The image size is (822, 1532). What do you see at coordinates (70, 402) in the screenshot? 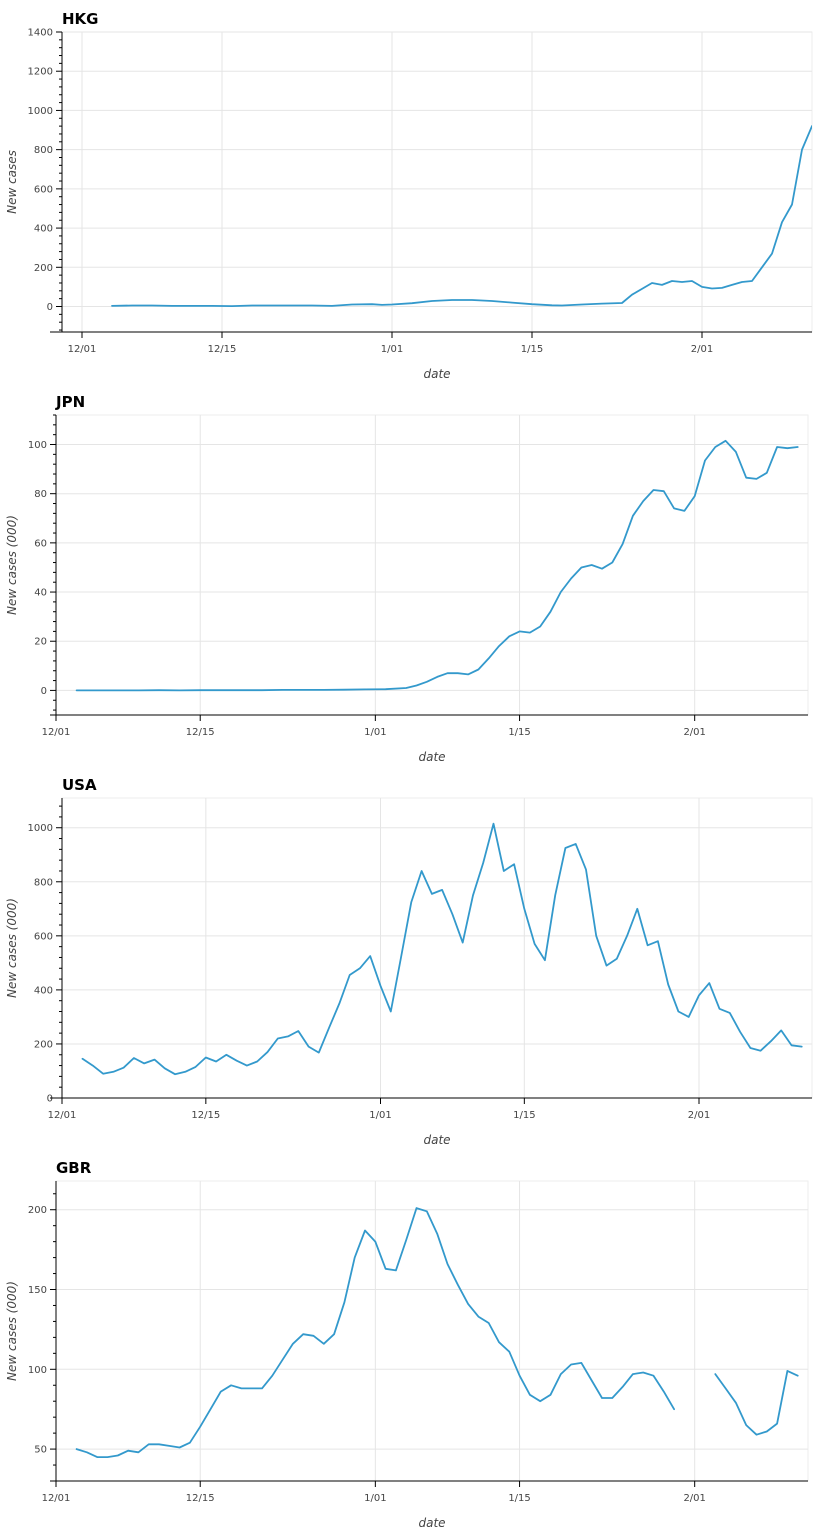
I see `chart-title: JPN` at bounding box center [70, 402].